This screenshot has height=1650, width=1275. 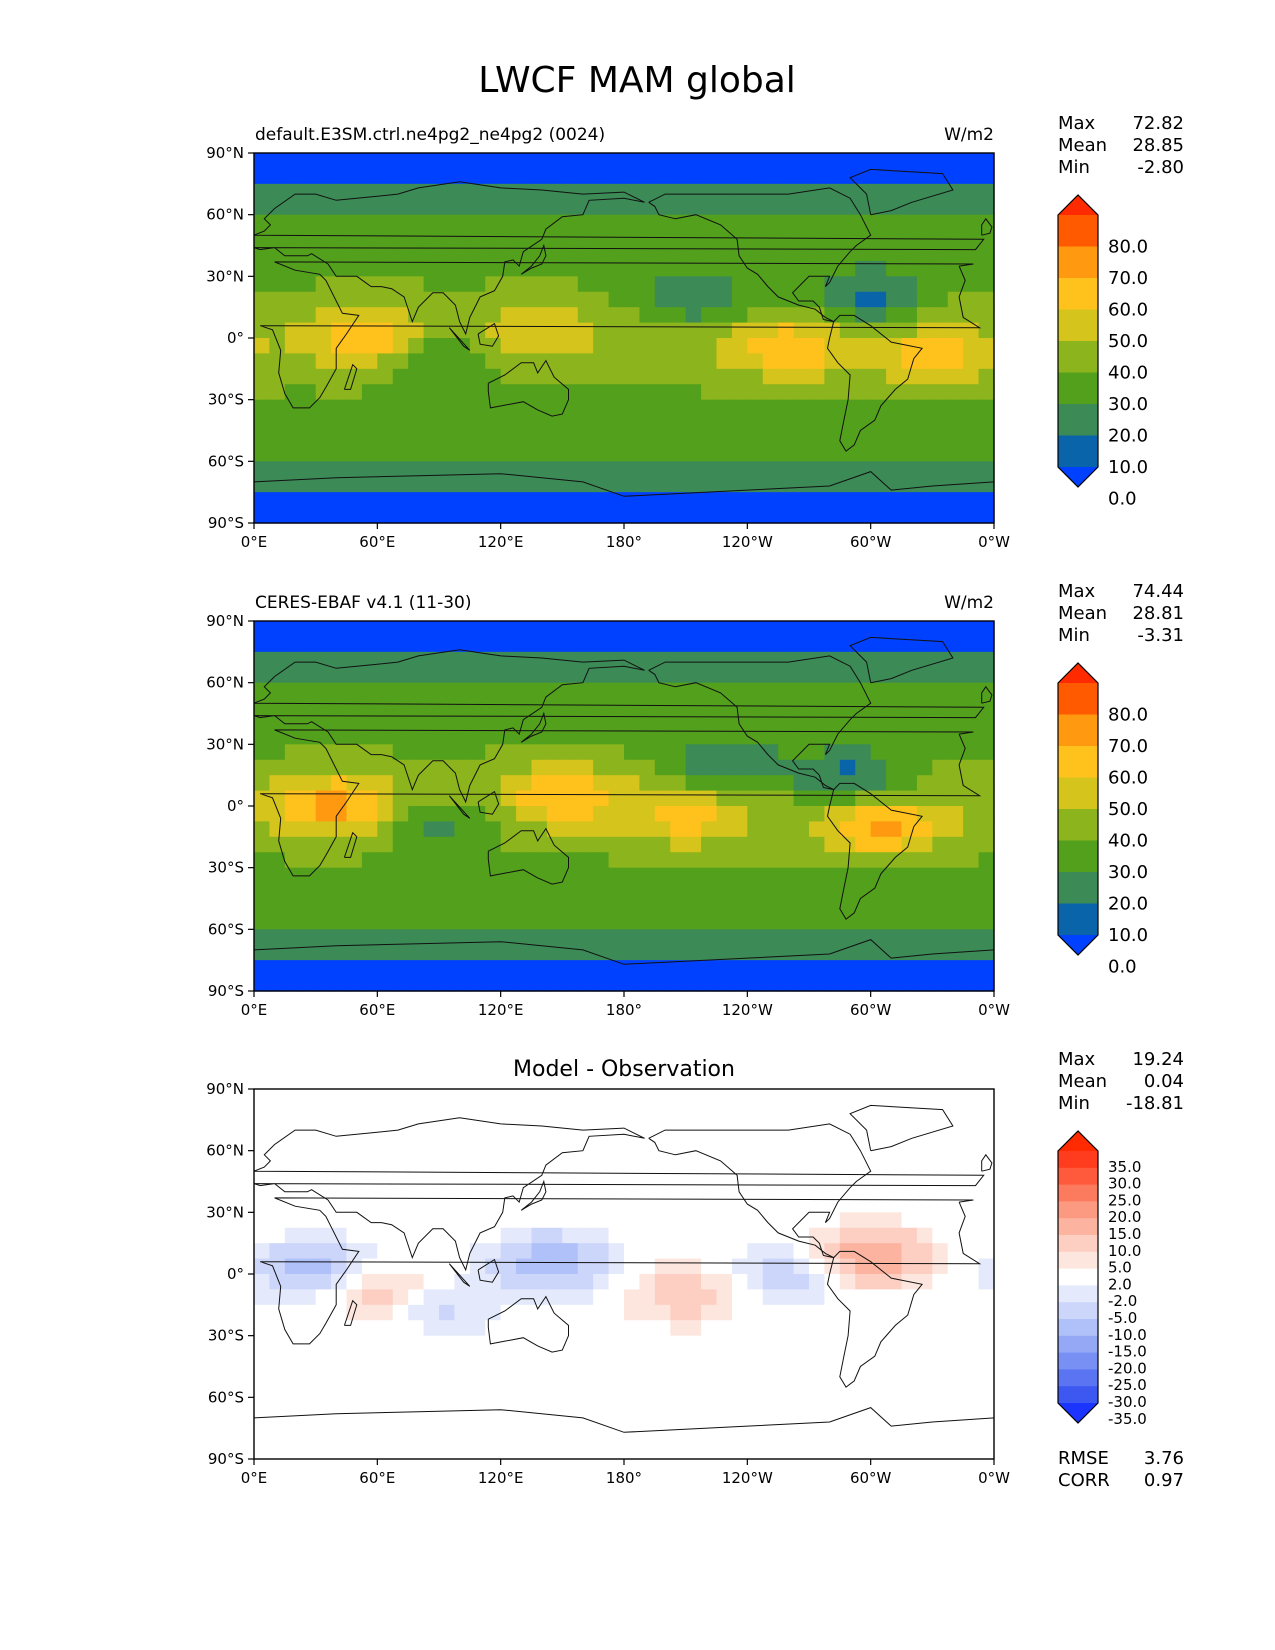 What do you see at coordinates (1127, 1402) in the screenshot?
I see `colorbar-label: -30.0` at bounding box center [1127, 1402].